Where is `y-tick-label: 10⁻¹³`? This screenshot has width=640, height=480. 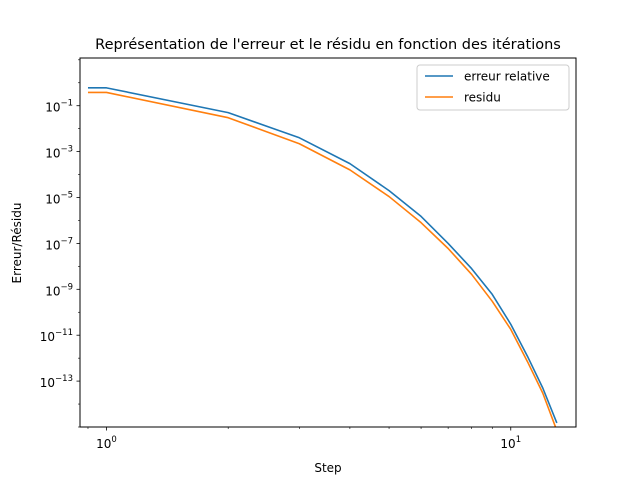
y-tick-label: 10⁻¹³ is located at coordinates (56, 382).